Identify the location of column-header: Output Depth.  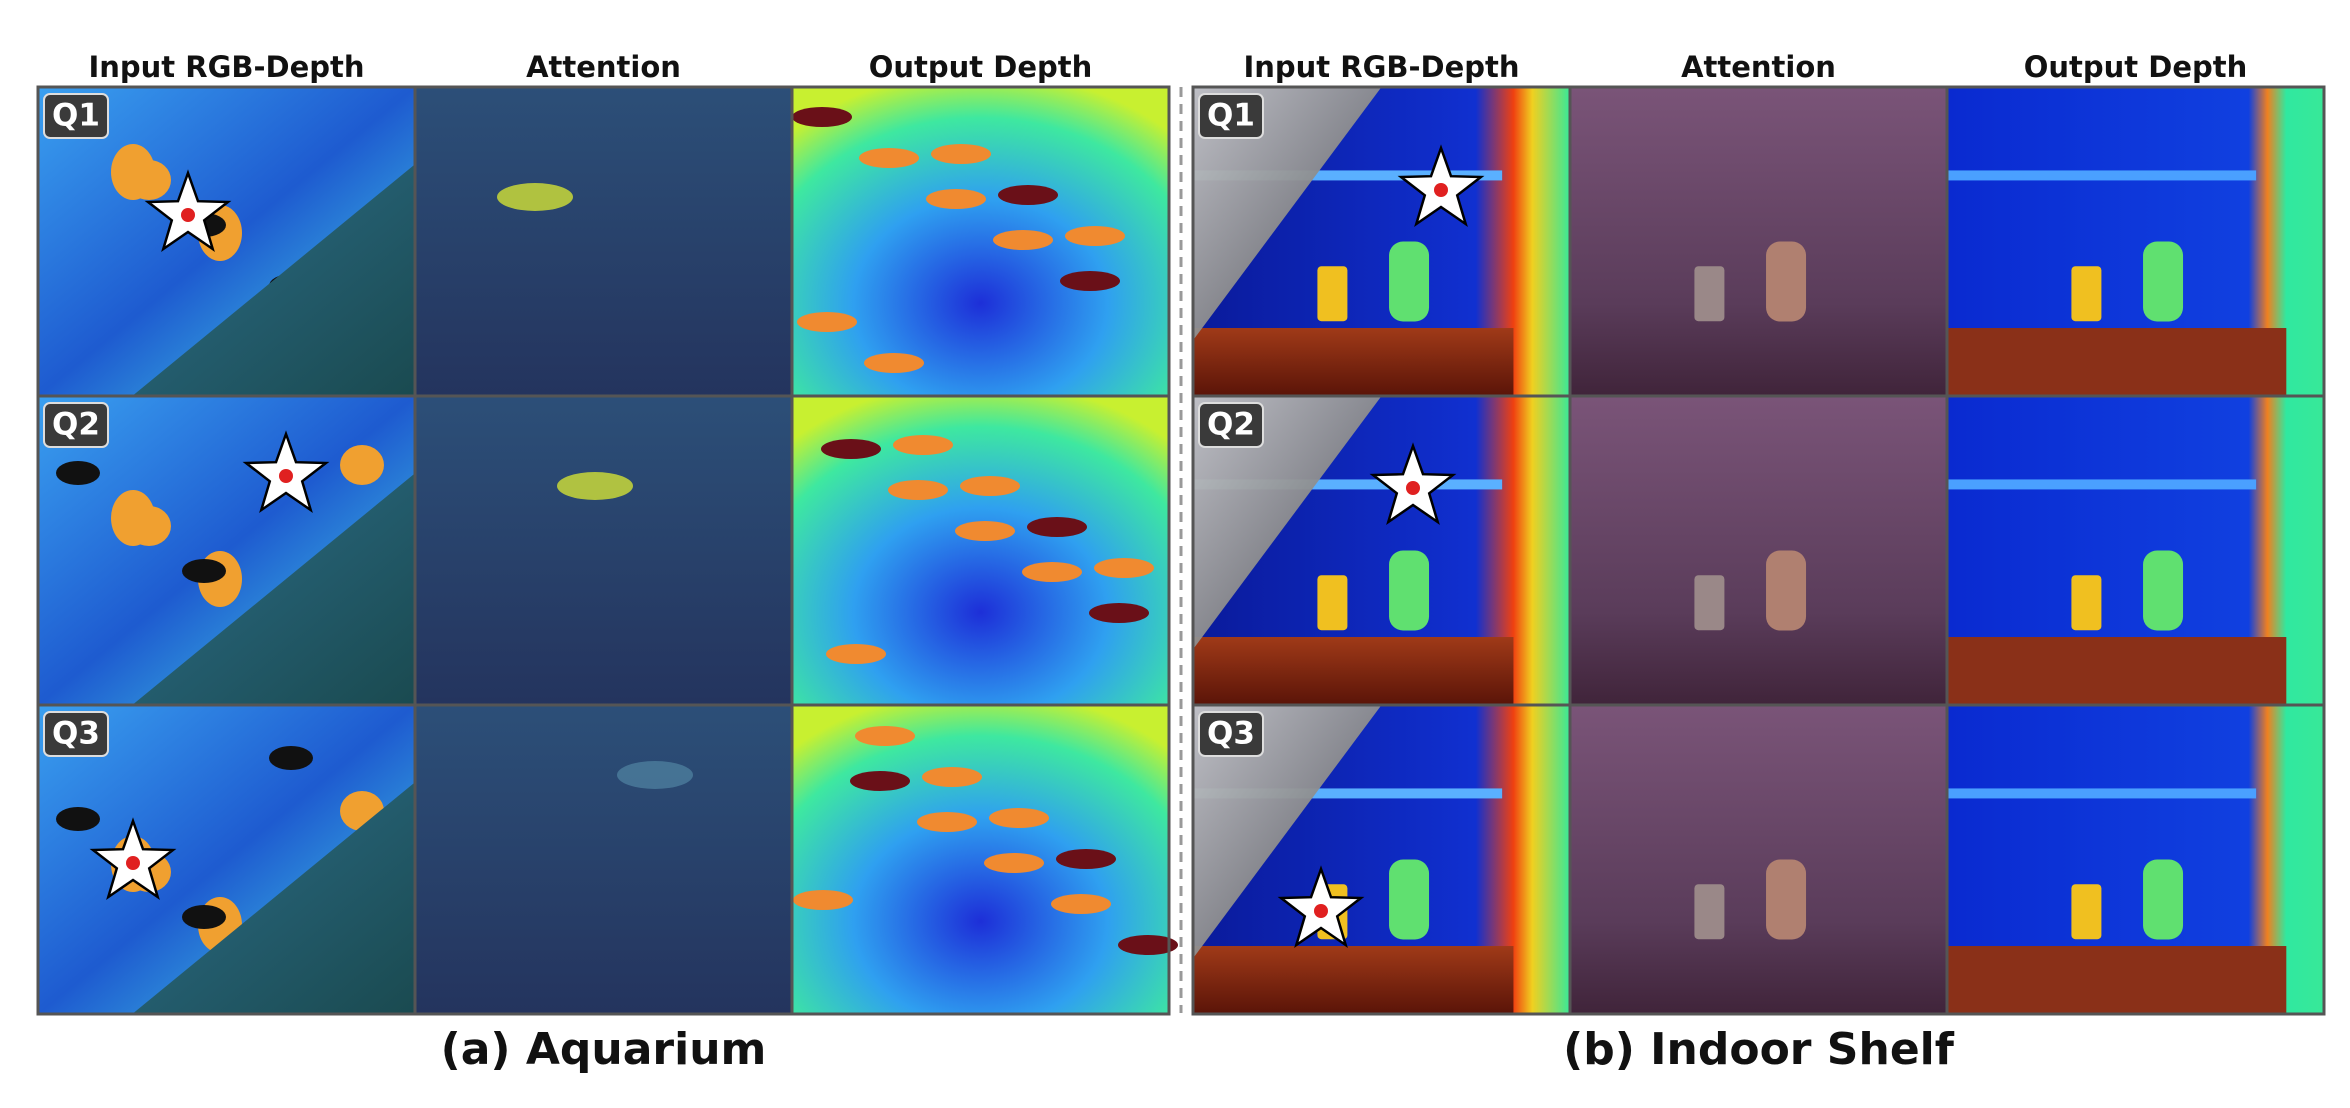
(2136, 67).